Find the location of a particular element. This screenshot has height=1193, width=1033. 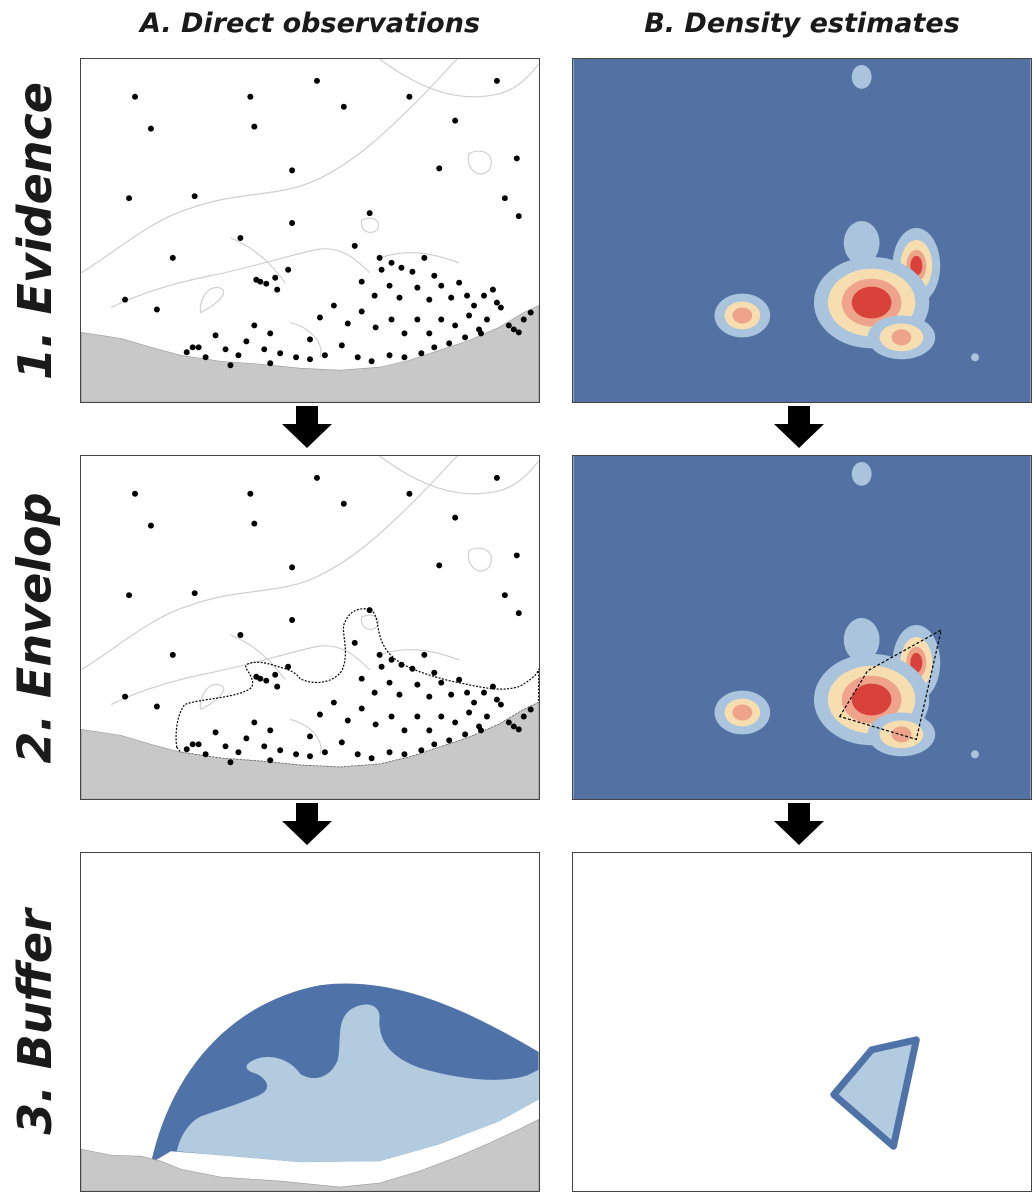

observation-envelope-outline is located at coordinates (357, 688).